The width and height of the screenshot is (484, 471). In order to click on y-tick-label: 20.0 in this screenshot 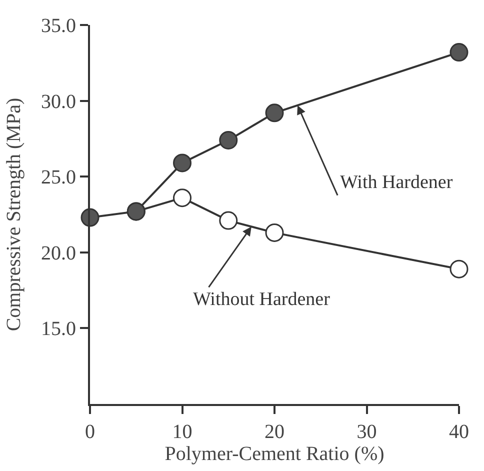, I will do `click(58, 253)`.